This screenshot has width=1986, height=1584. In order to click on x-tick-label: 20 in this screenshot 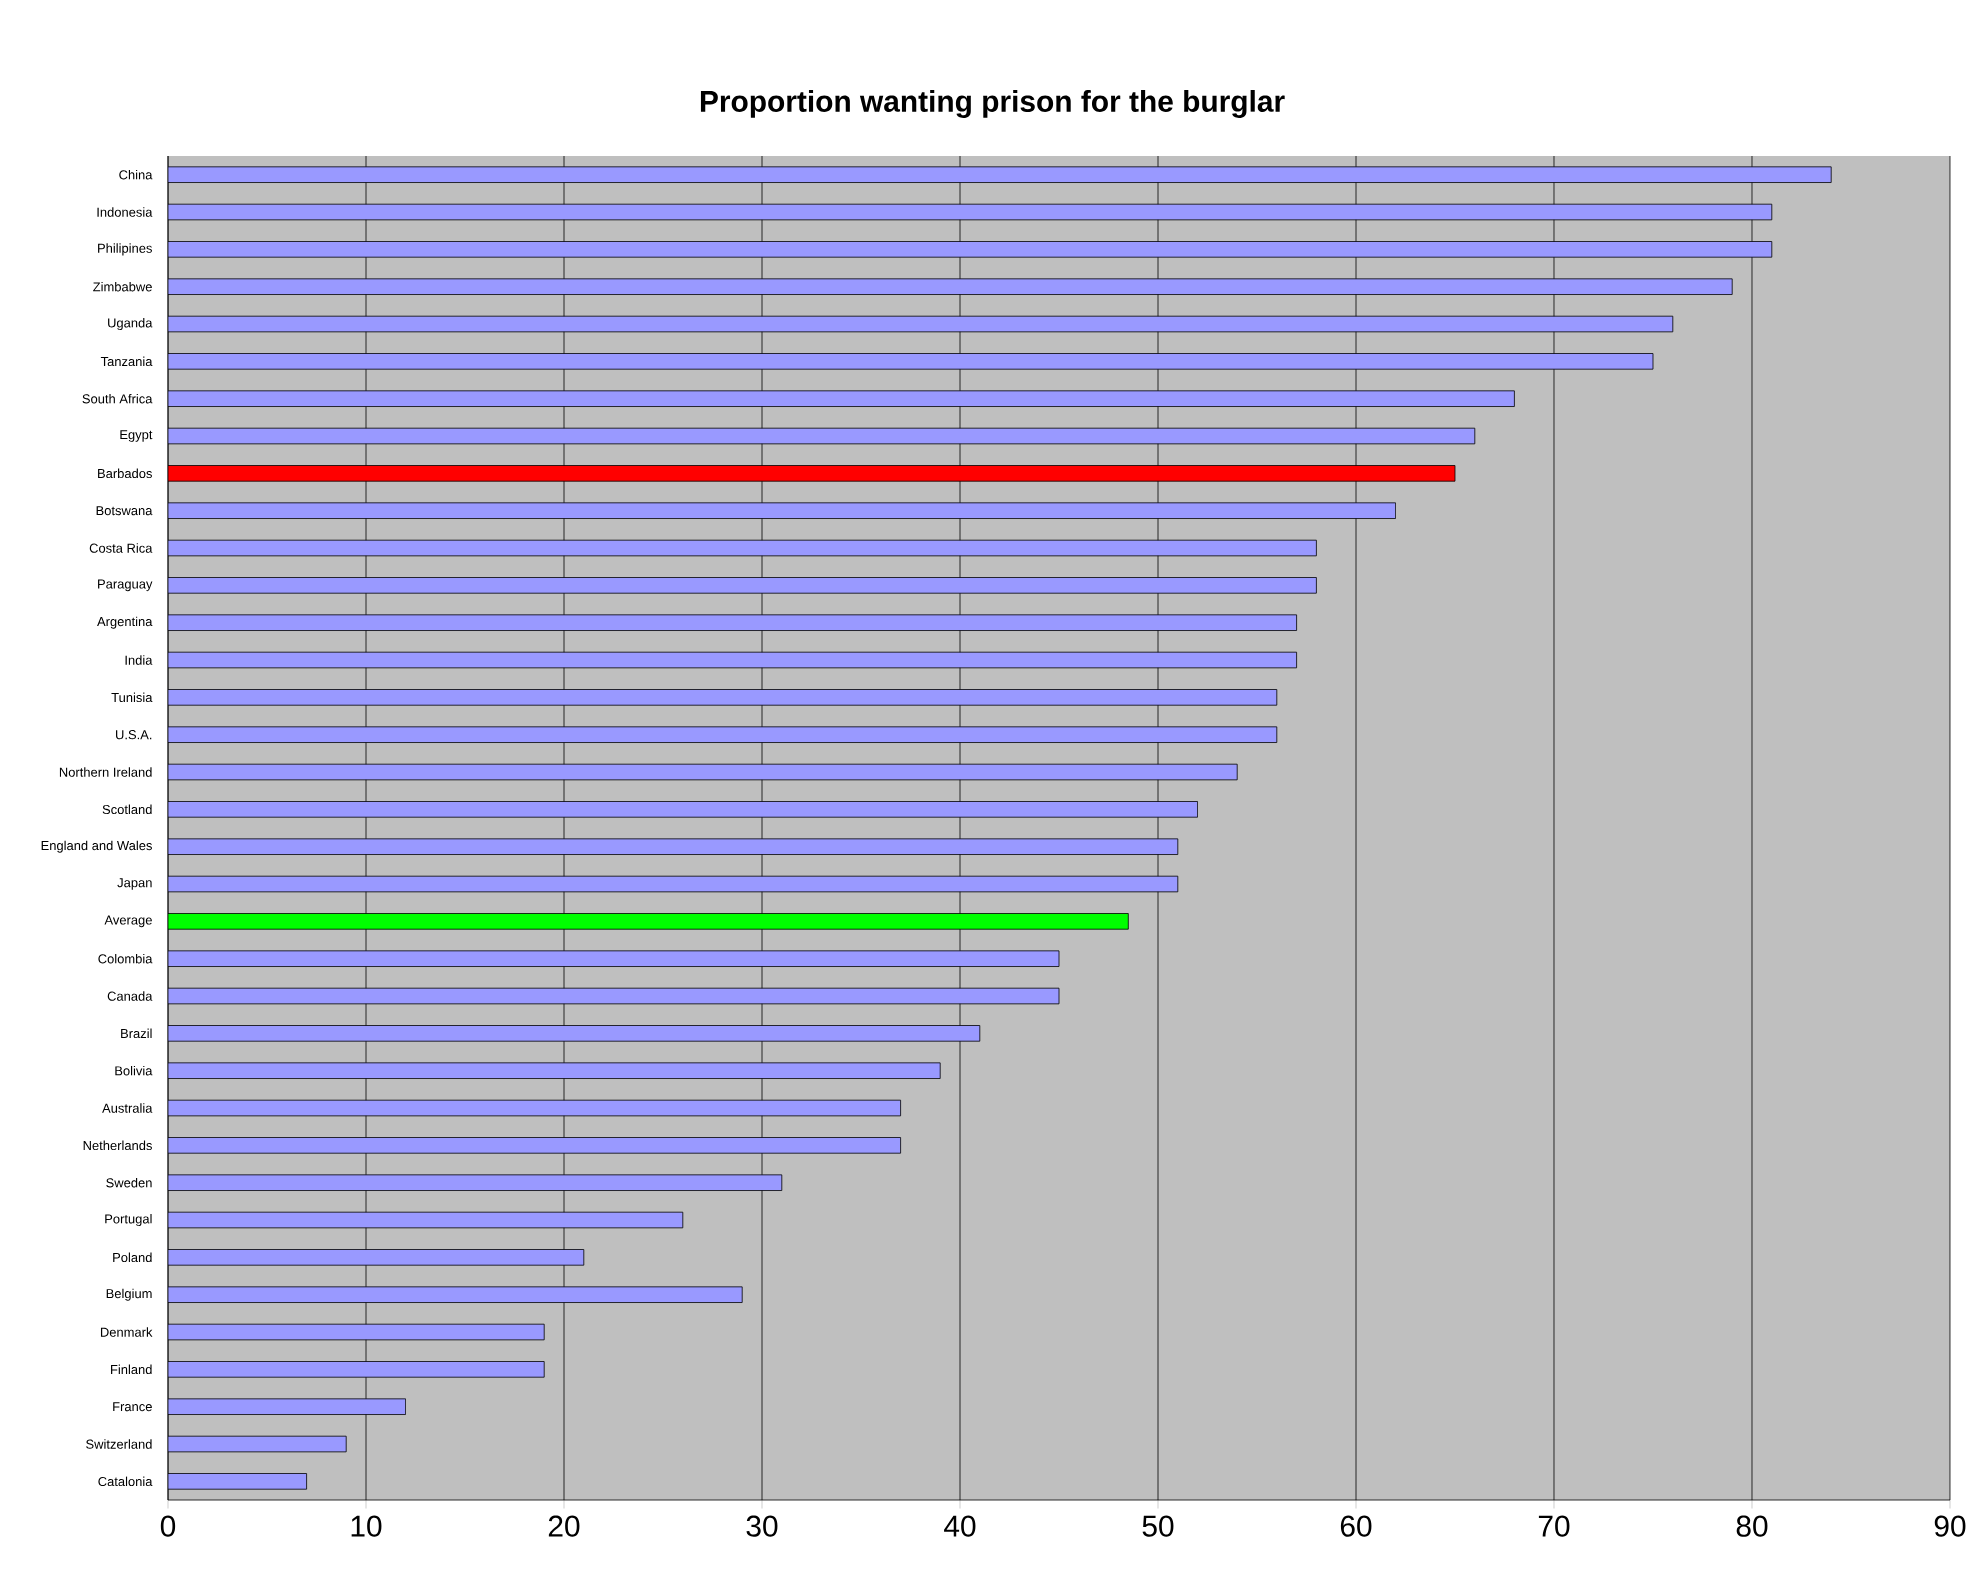, I will do `click(564, 1526)`.